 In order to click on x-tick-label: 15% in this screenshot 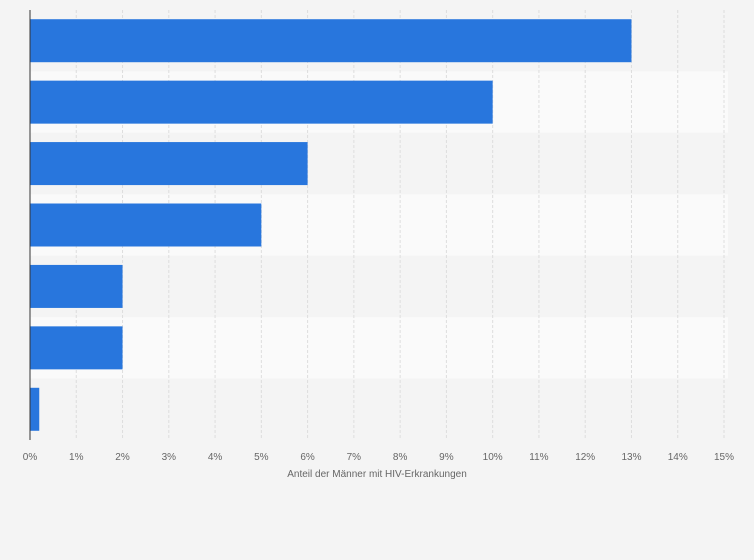, I will do `click(724, 457)`.